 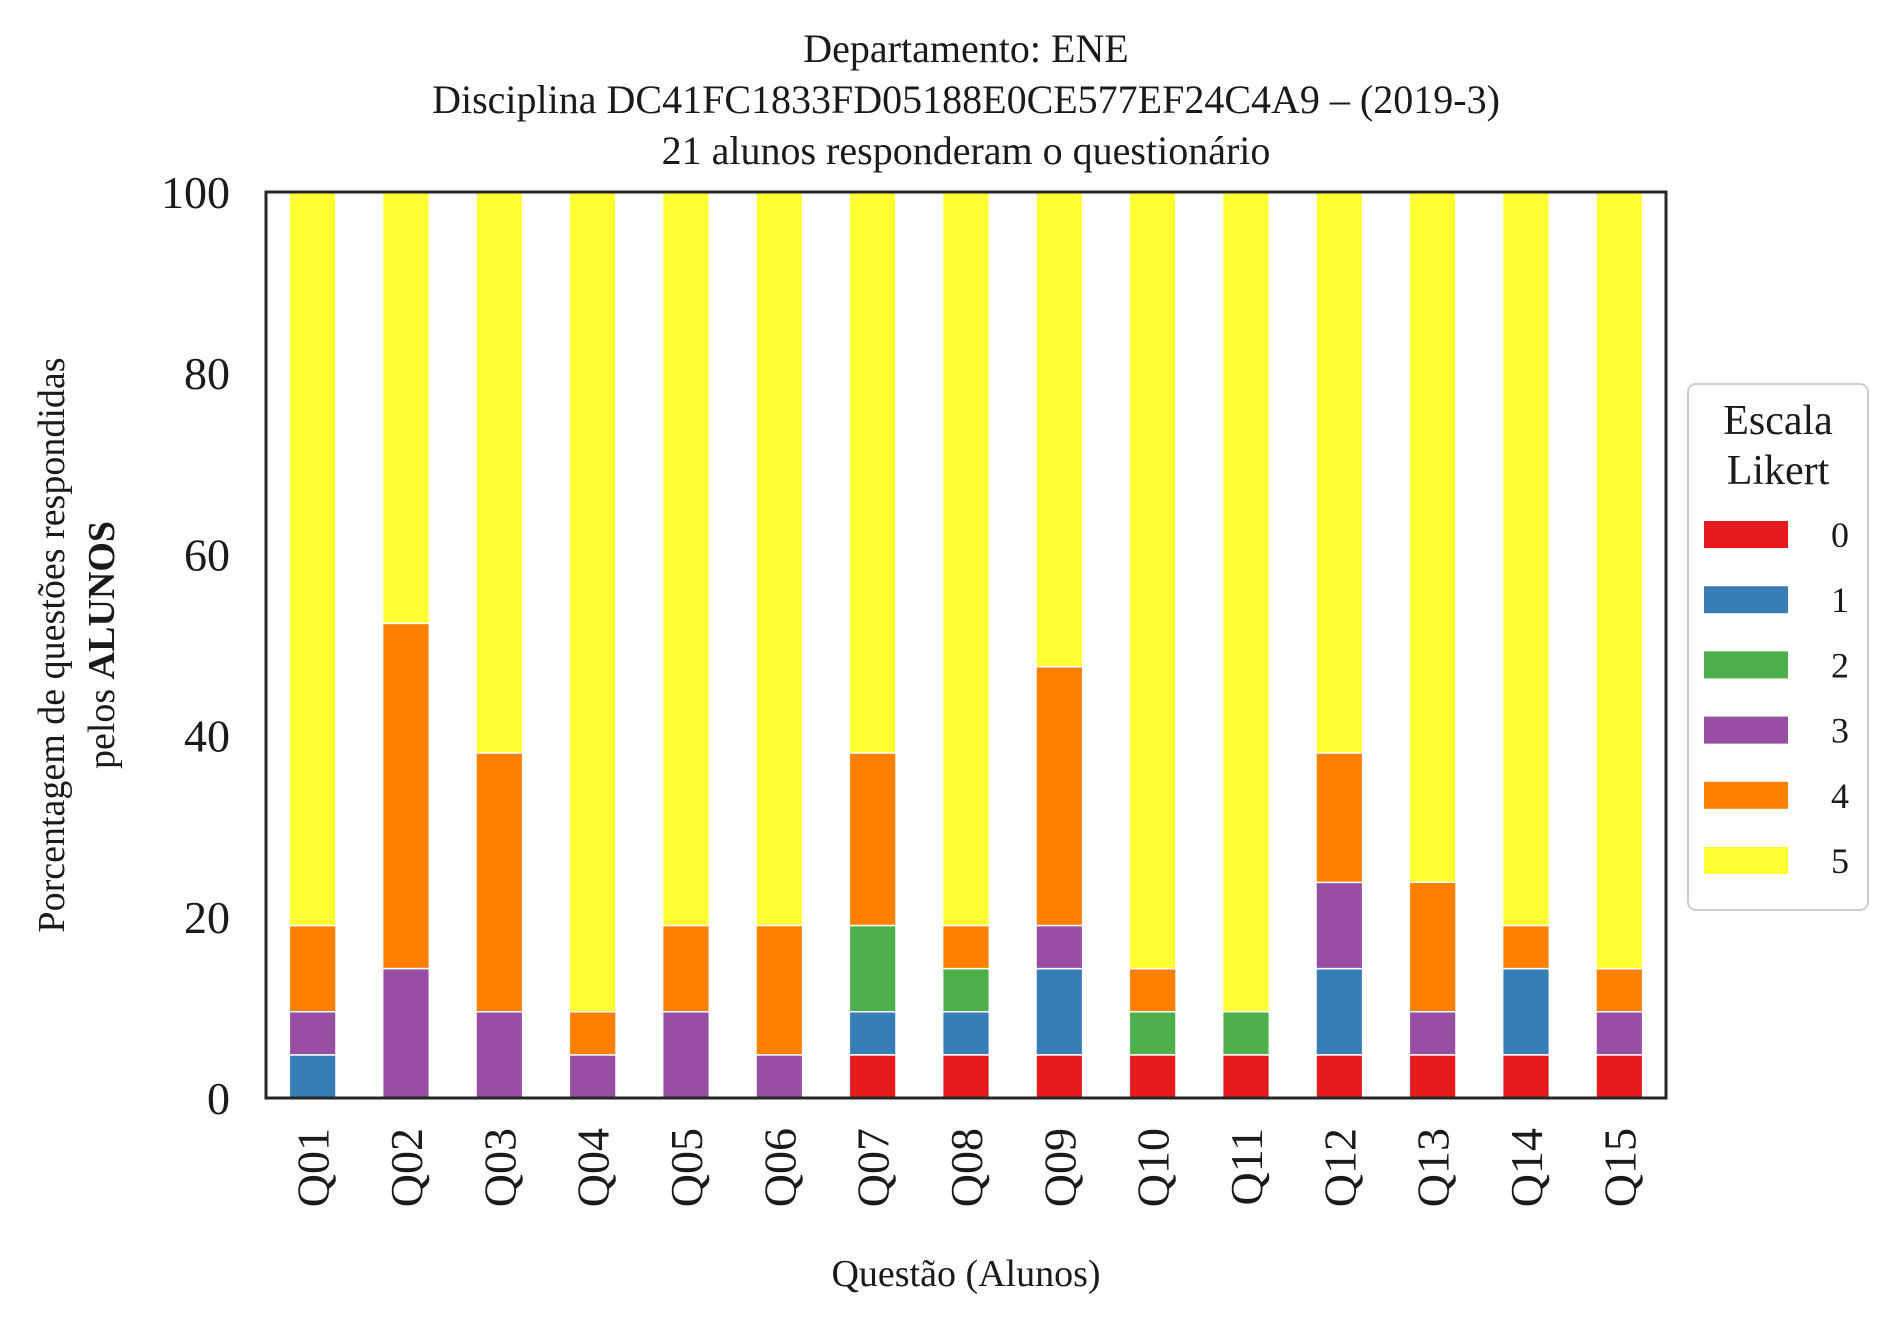 I want to click on y-axis-label-line-1: Porcentagem de questões respondidas, so click(x=52, y=644).